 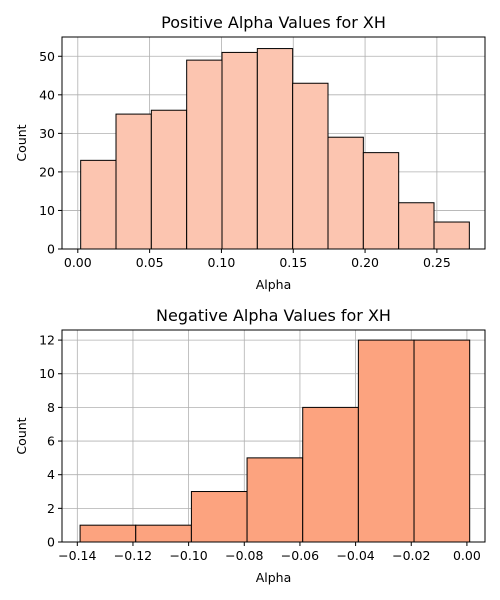 I want to click on x-tick-label: −0.14, so click(x=77, y=555).